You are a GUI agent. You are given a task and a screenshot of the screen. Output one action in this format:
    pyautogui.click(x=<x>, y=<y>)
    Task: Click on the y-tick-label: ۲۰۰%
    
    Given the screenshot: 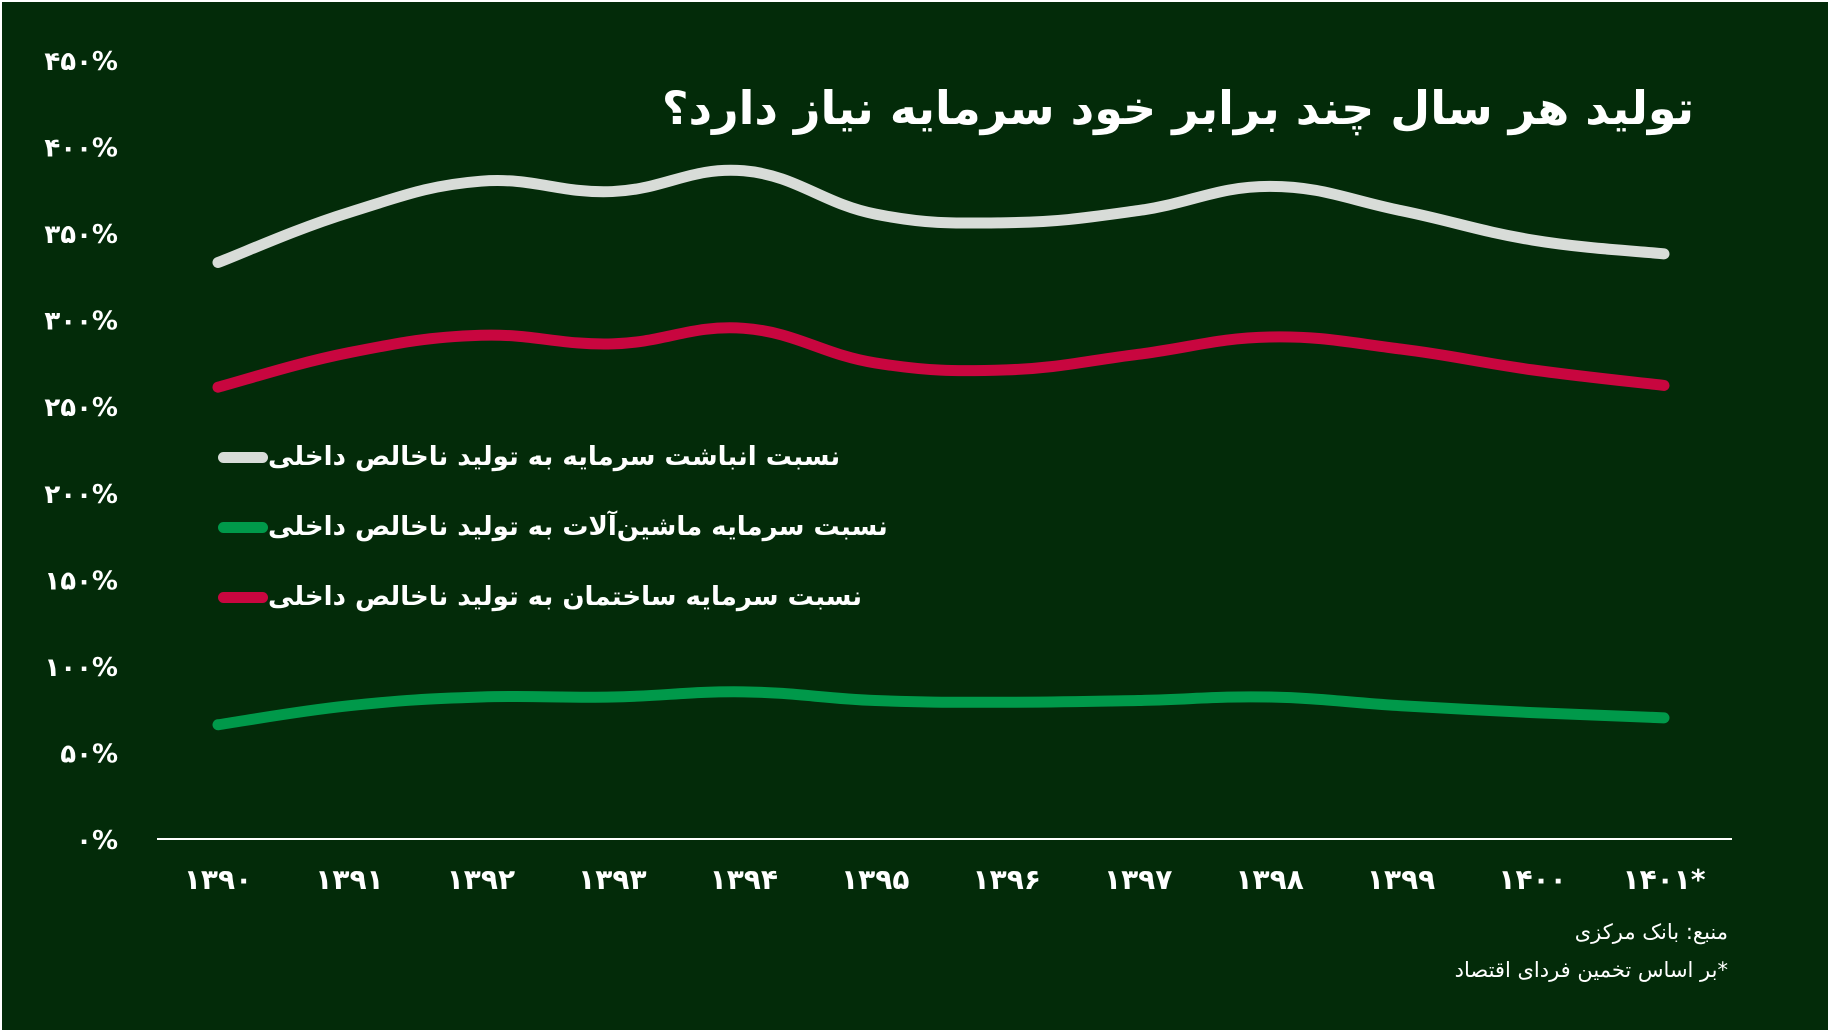 What is the action you would take?
    pyautogui.click(x=81, y=495)
    